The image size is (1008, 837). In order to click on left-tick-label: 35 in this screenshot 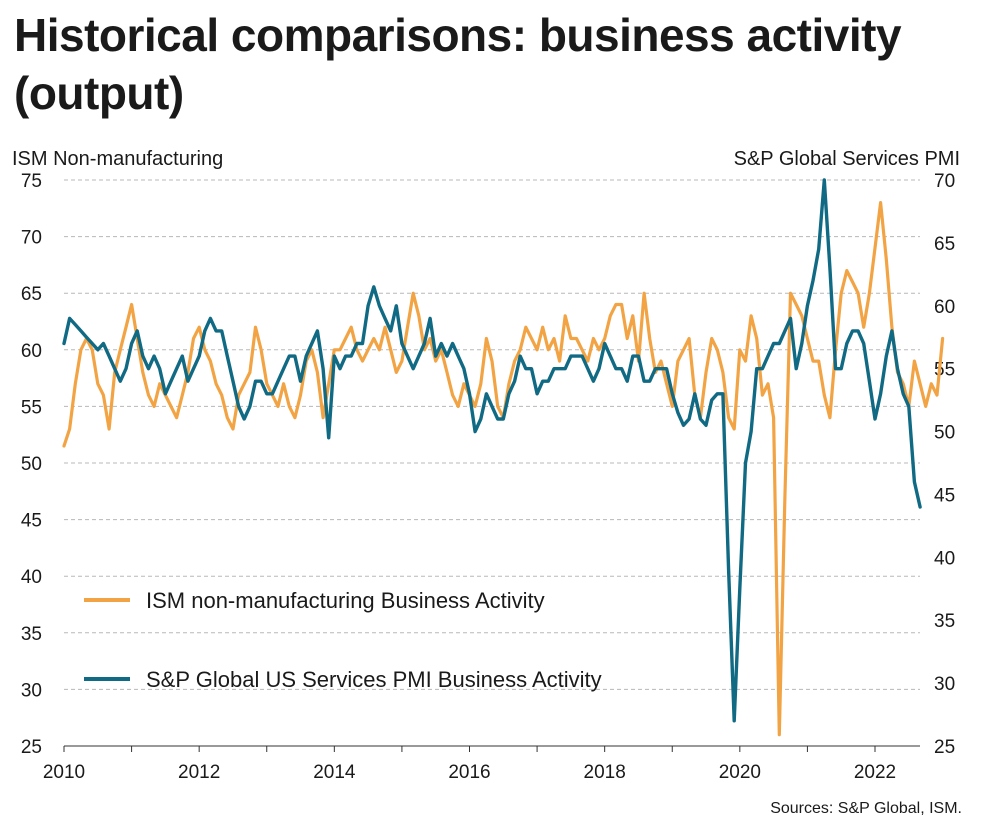, I will do `click(31, 634)`.